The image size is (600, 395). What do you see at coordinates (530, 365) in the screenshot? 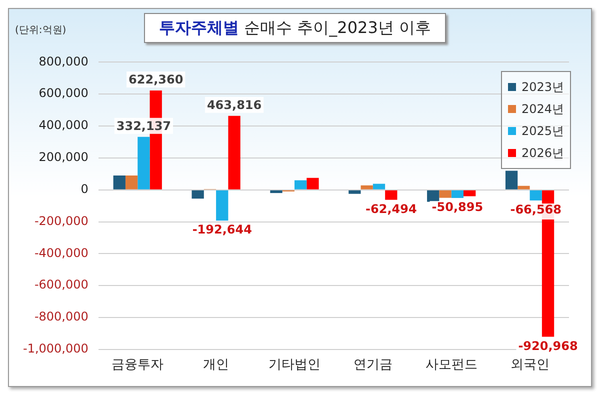
I see `x-tick-label: 외국인` at bounding box center [530, 365].